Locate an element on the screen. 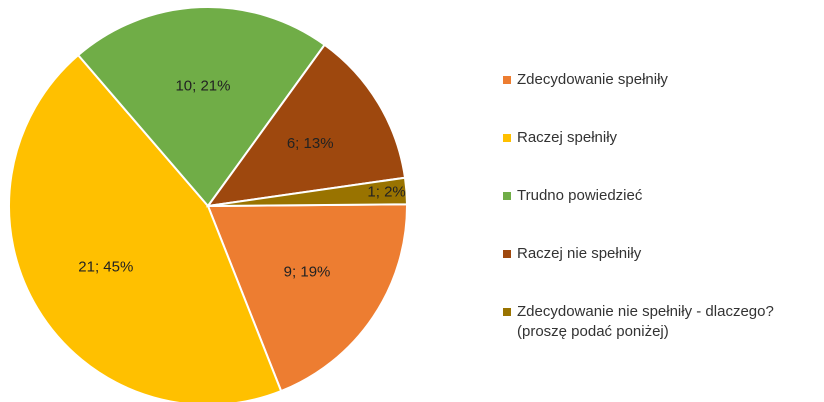  legend-label: Zdecydowanie spełniły is located at coordinates (592, 79).